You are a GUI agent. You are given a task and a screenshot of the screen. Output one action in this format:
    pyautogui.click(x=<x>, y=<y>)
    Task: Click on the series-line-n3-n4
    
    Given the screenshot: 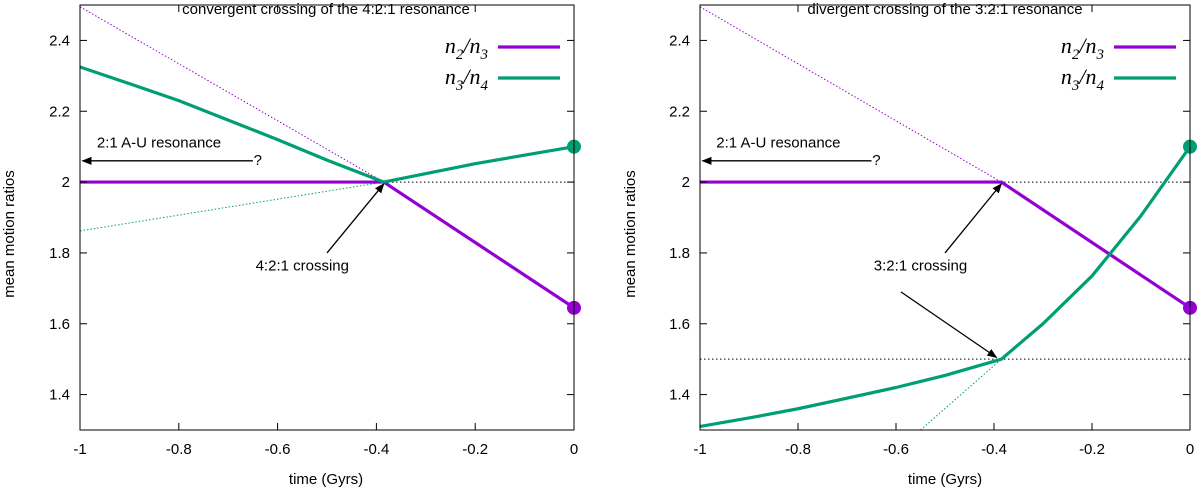 What is the action you would take?
    pyautogui.click(x=327, y=124)
    